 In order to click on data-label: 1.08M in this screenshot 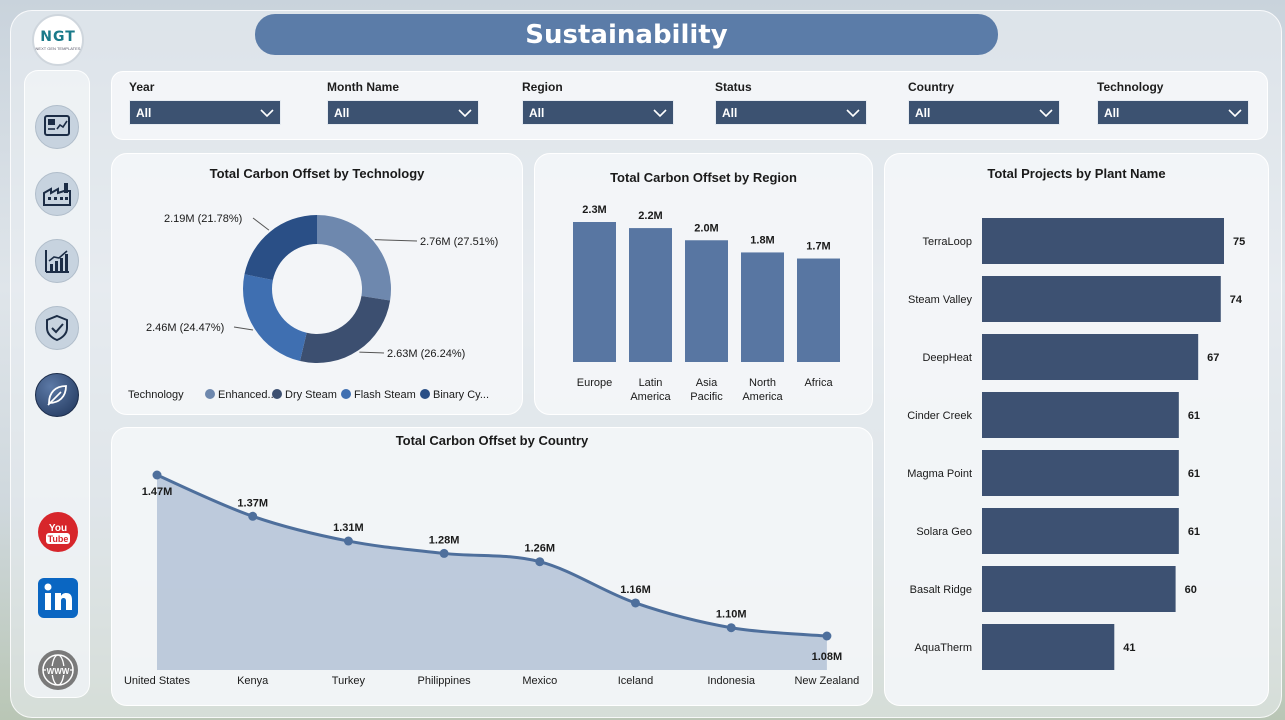, I will do `click(827, 657)`.